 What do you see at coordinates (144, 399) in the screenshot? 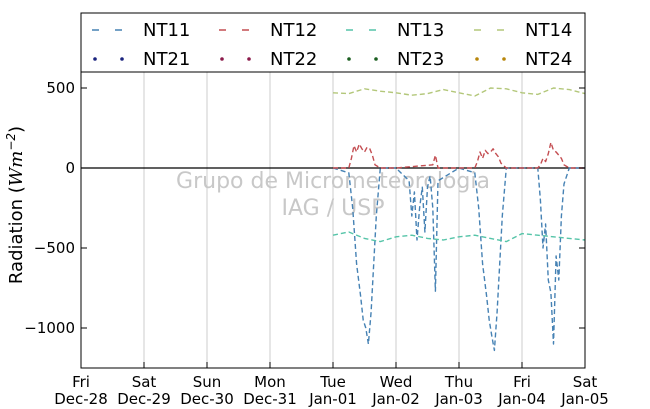
I see `x-tick-date-label: Dec-29` at bounding box center [144, 399].